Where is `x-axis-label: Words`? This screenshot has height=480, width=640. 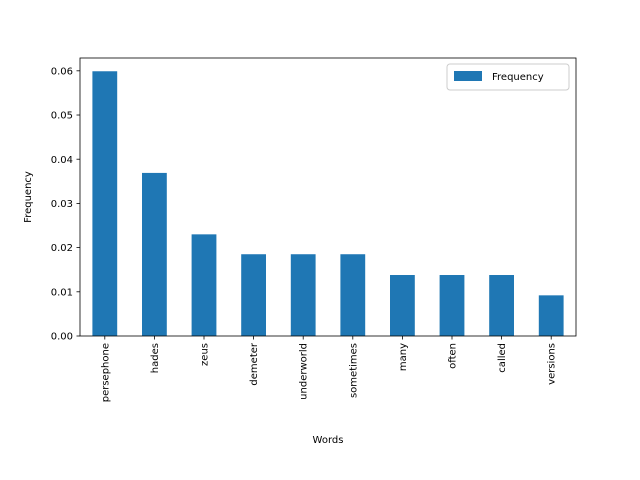
x-axis-label: Words is located at coordinates (328, 440).